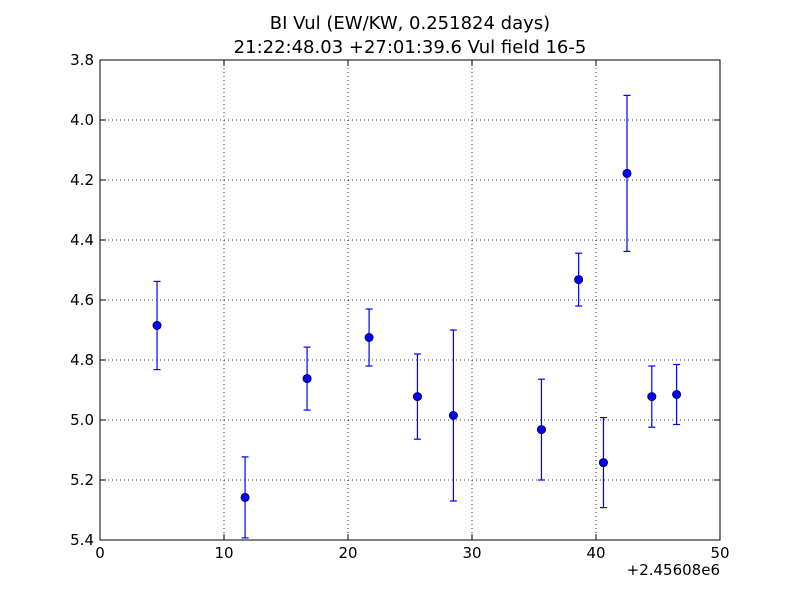 The image size is (800, 600). I want to click on y-tick-label: 4.0, so click(82, 120).